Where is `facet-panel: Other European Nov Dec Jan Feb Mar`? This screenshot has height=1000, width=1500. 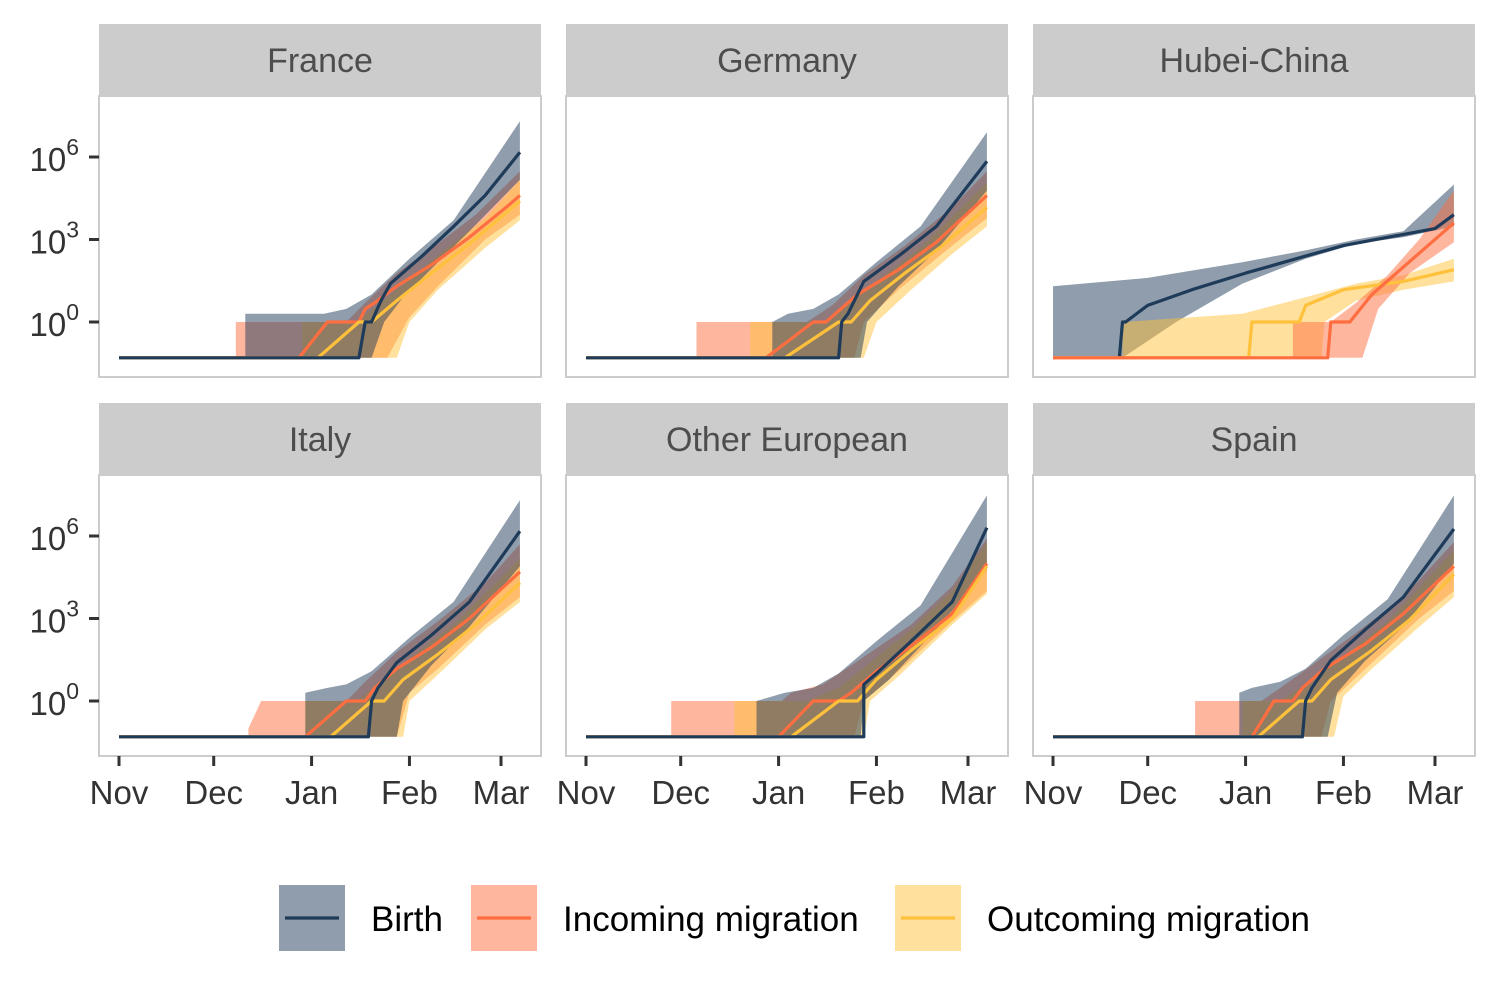
facet-panel: Other European Nov Dec Jan Feb Mar is located at coordinates (783, 607).